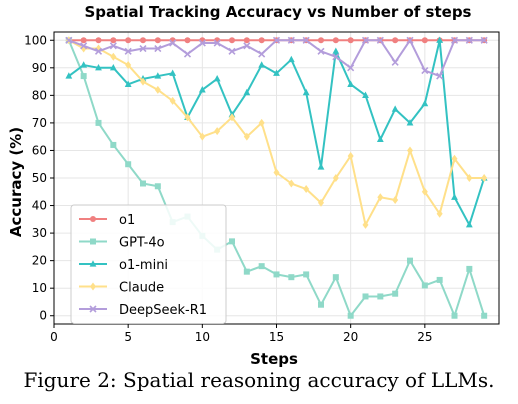  Describe the element at coordinates (39, 233) in the screenshot. I see `y-tick-label: 30` at that location.